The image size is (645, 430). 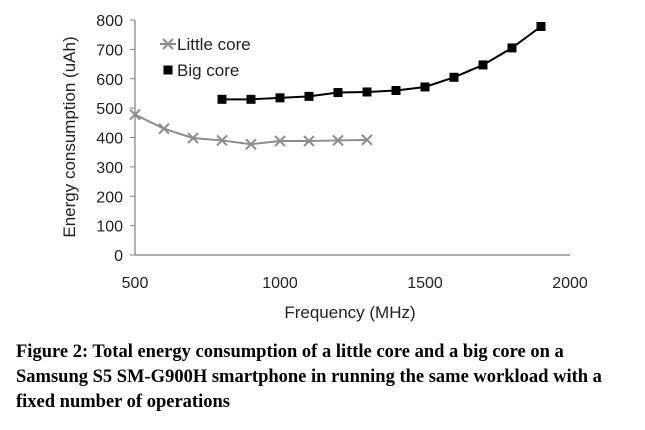 I want to click on y-tick-label: 700, so click(x=109, y=50).